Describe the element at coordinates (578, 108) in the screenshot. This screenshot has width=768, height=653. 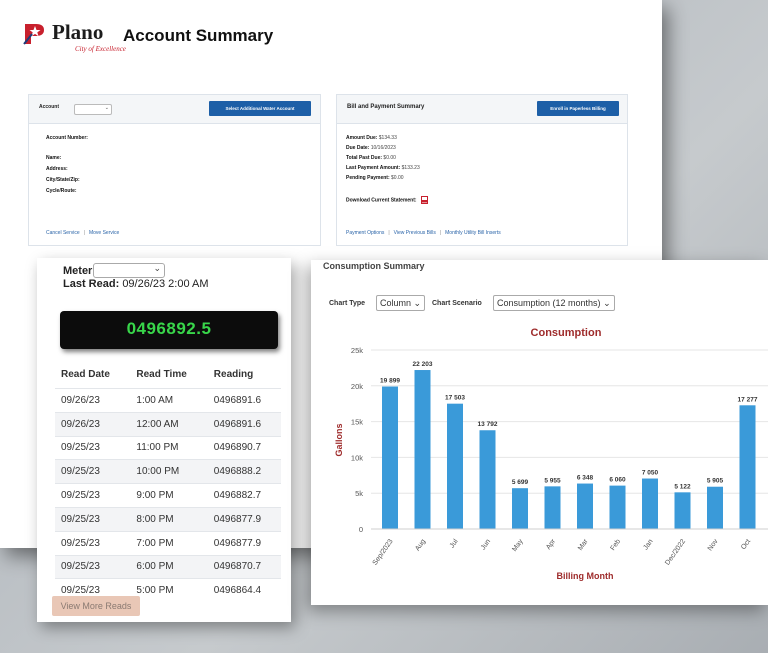
I see `enroll-paperless-button: Enroll in Paperless Billing` at that location.